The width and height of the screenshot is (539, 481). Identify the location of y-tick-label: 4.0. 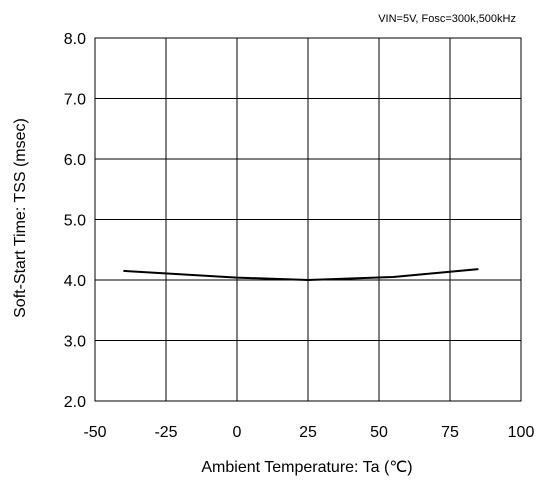
(75, 281).